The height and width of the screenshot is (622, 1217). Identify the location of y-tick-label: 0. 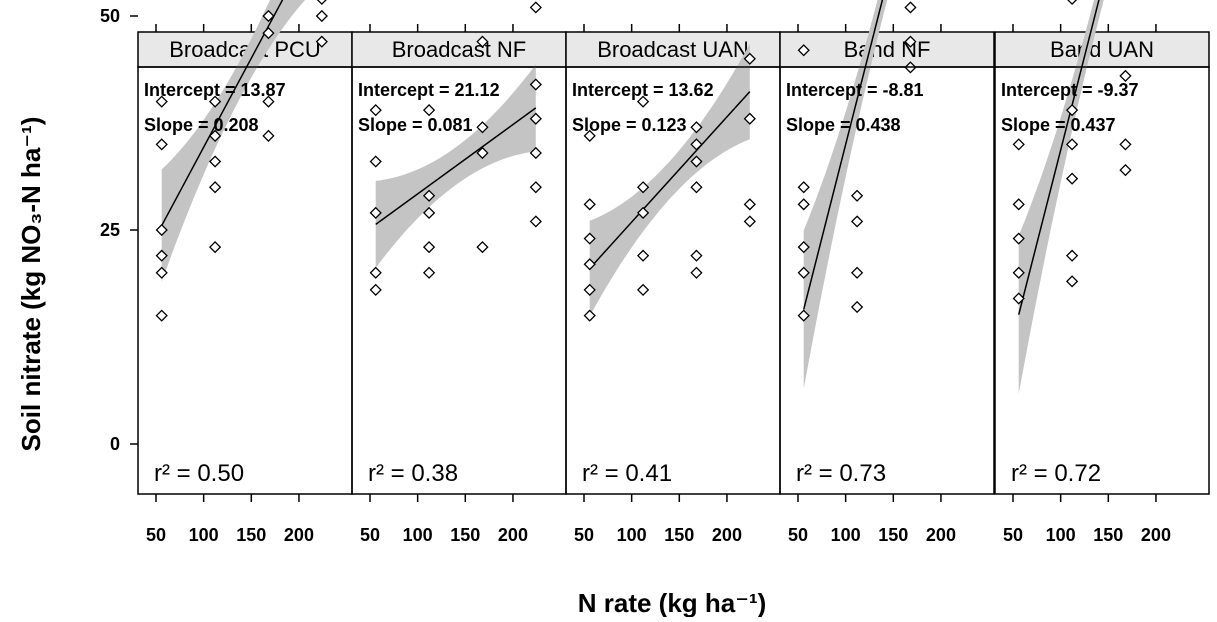
(115, 444).